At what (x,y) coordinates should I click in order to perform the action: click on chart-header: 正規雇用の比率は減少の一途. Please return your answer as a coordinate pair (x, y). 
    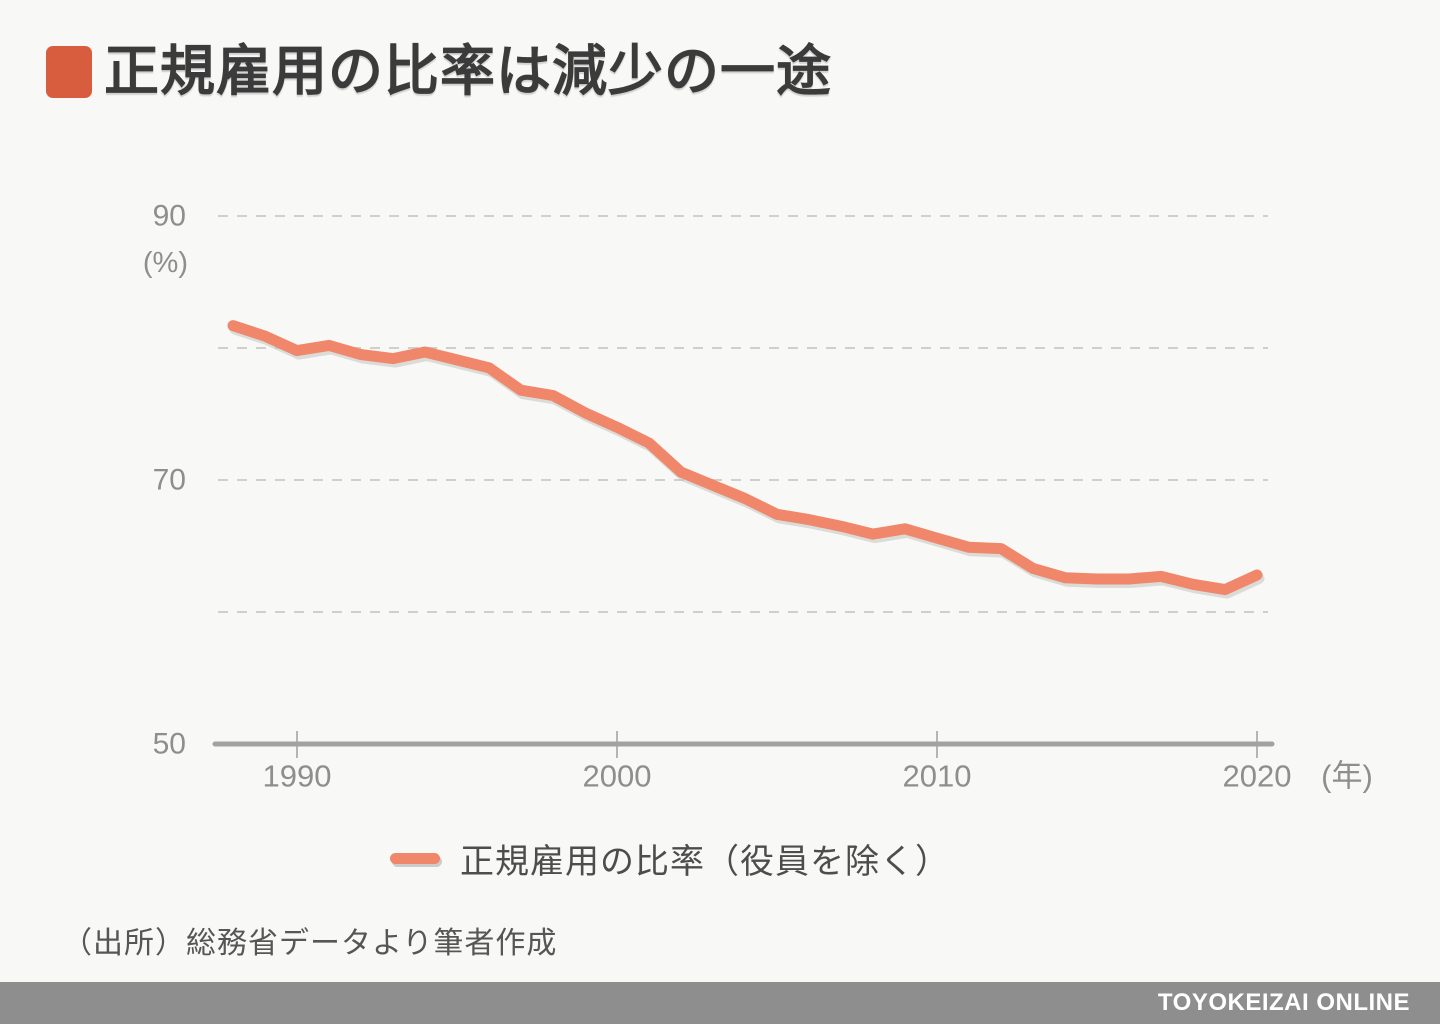
    Looking at the image, I should click on (439, 71).